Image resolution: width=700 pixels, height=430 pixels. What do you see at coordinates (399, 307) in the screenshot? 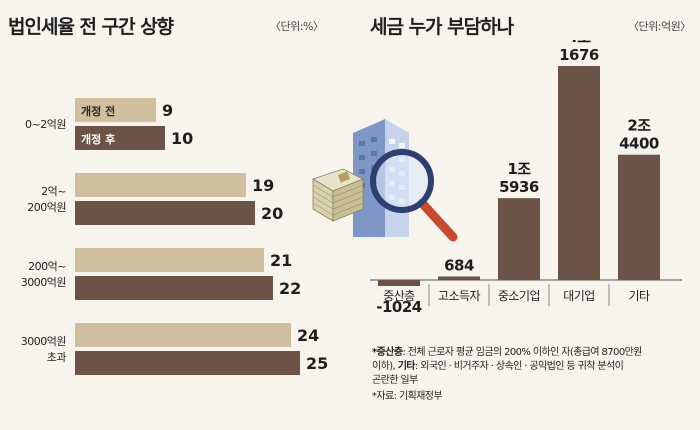
I see `value-label-0-0: -1024` at bounding box center [399, 307].